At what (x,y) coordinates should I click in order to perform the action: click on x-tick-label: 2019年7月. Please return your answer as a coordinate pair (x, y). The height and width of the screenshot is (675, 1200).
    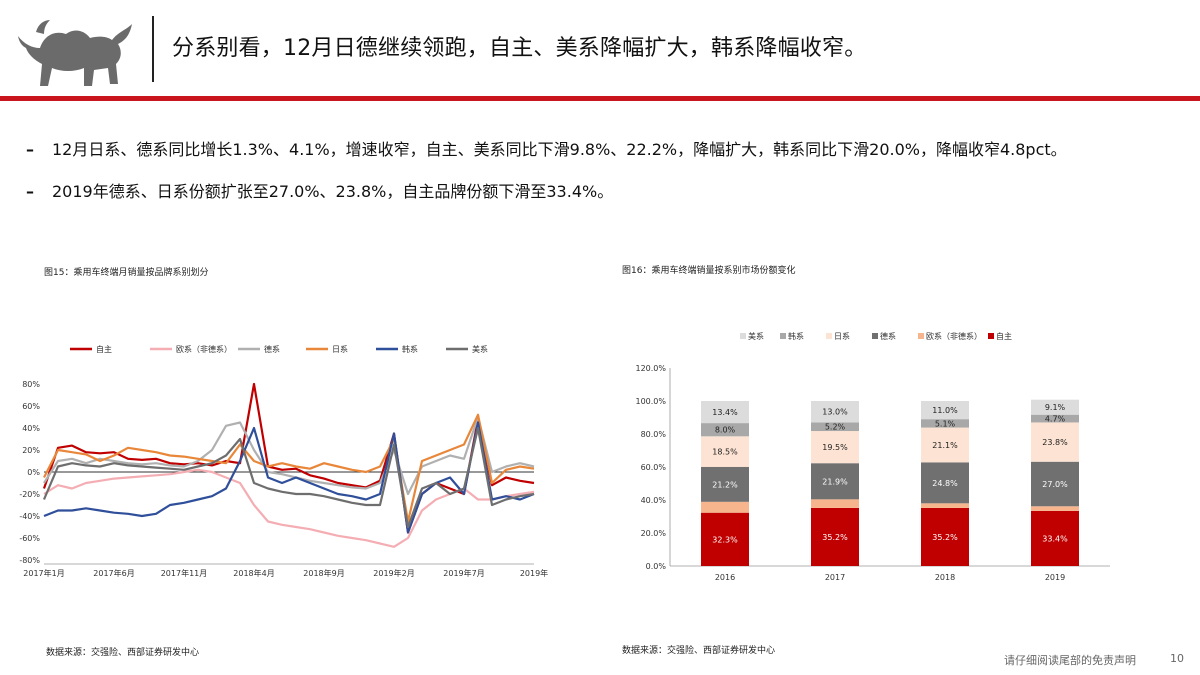
    Looking at the image, I should click on (463, 573).